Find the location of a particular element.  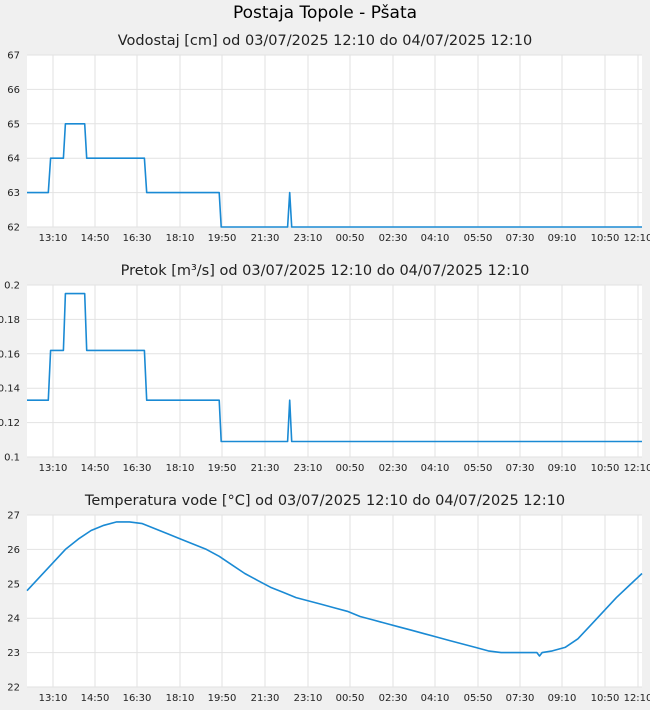

y-tick-label: 24 is located at coordinates (13, 619).